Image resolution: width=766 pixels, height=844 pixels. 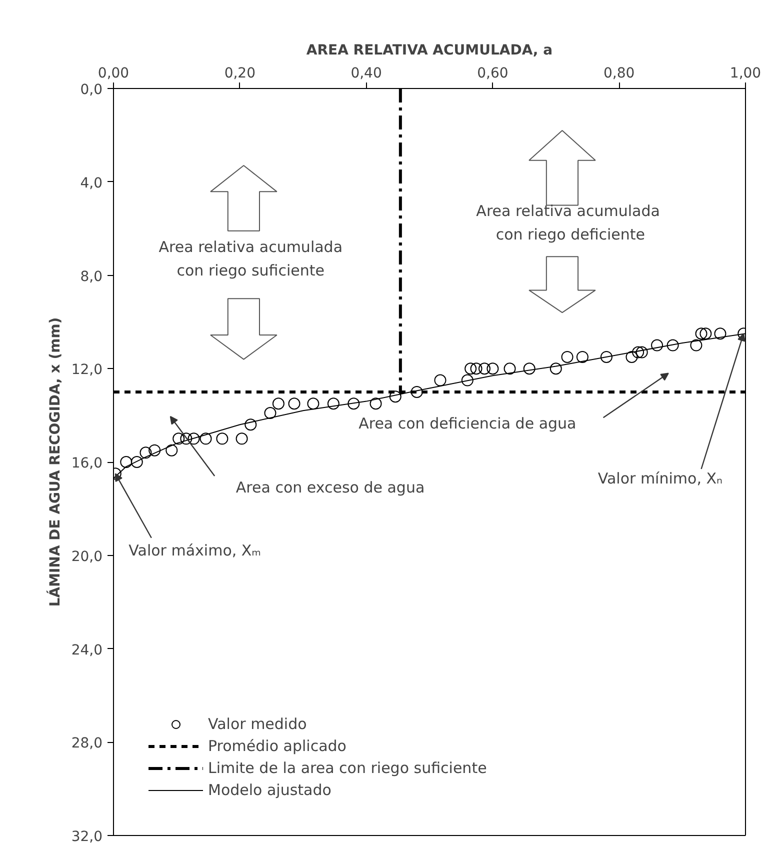 I want to click on y-tick-label: 32,0, so click(x=86, y=836).